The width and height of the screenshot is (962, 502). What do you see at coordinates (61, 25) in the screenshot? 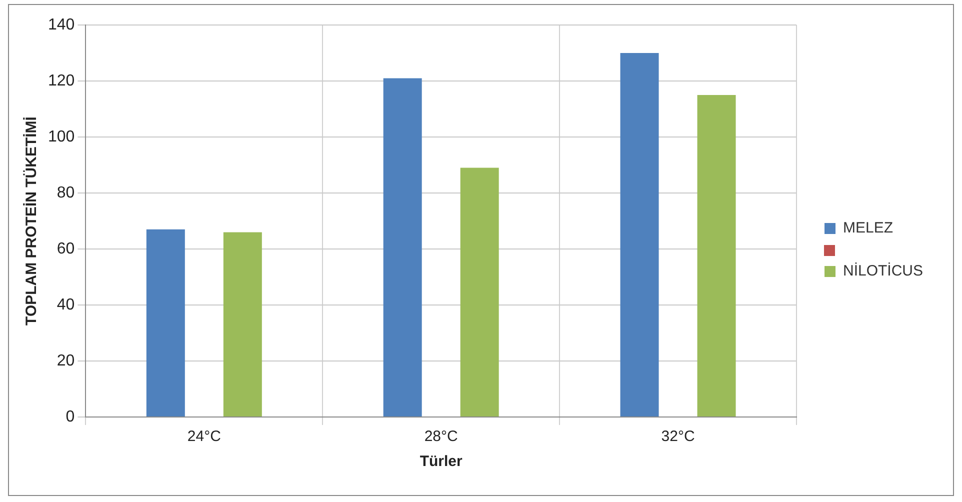
I see `y-tick-label: 140` at bounding box center [61, 25].